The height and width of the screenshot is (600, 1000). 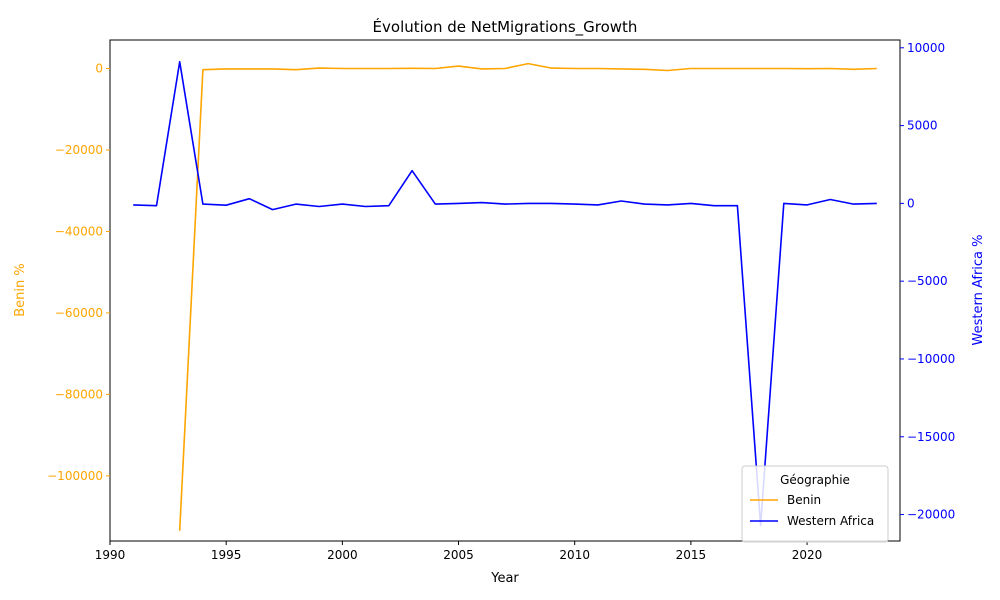 What do you see at coordinates (505, 27) in the screenshot?
I see `chart-title: Évolution de NetMigrations_Growth` at bounding box center [505, 27].